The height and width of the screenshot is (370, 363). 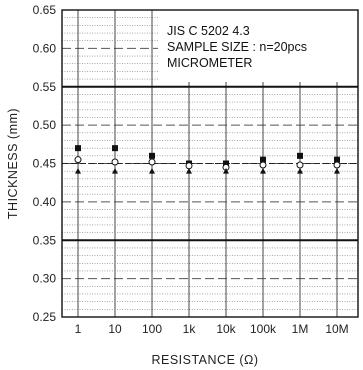 What do you see at coordinates (263, 329) in the screenshot?
I see `x-tick-label: 100k` at bounding box center [263, 329].